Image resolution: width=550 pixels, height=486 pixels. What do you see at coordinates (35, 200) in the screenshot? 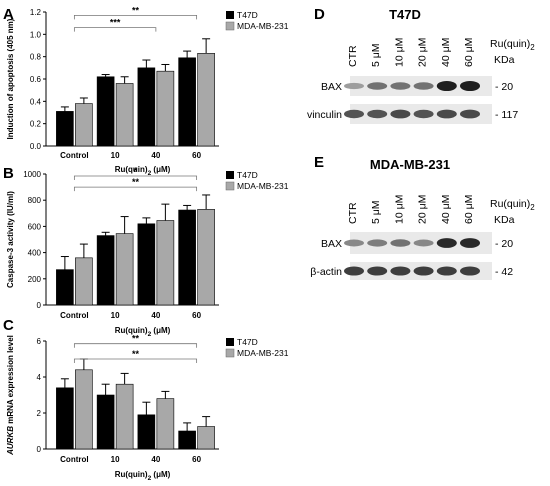
I see `y-tick-label: 800` at bounding box center [35, 200].